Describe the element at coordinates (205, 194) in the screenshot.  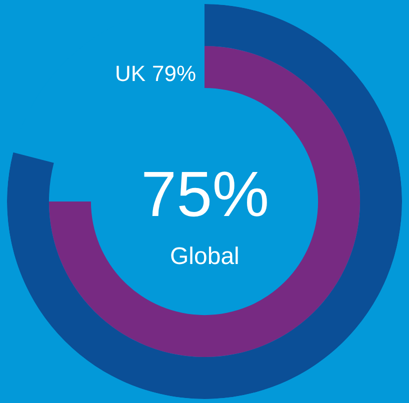
I see `data-label: 75%` at that location.